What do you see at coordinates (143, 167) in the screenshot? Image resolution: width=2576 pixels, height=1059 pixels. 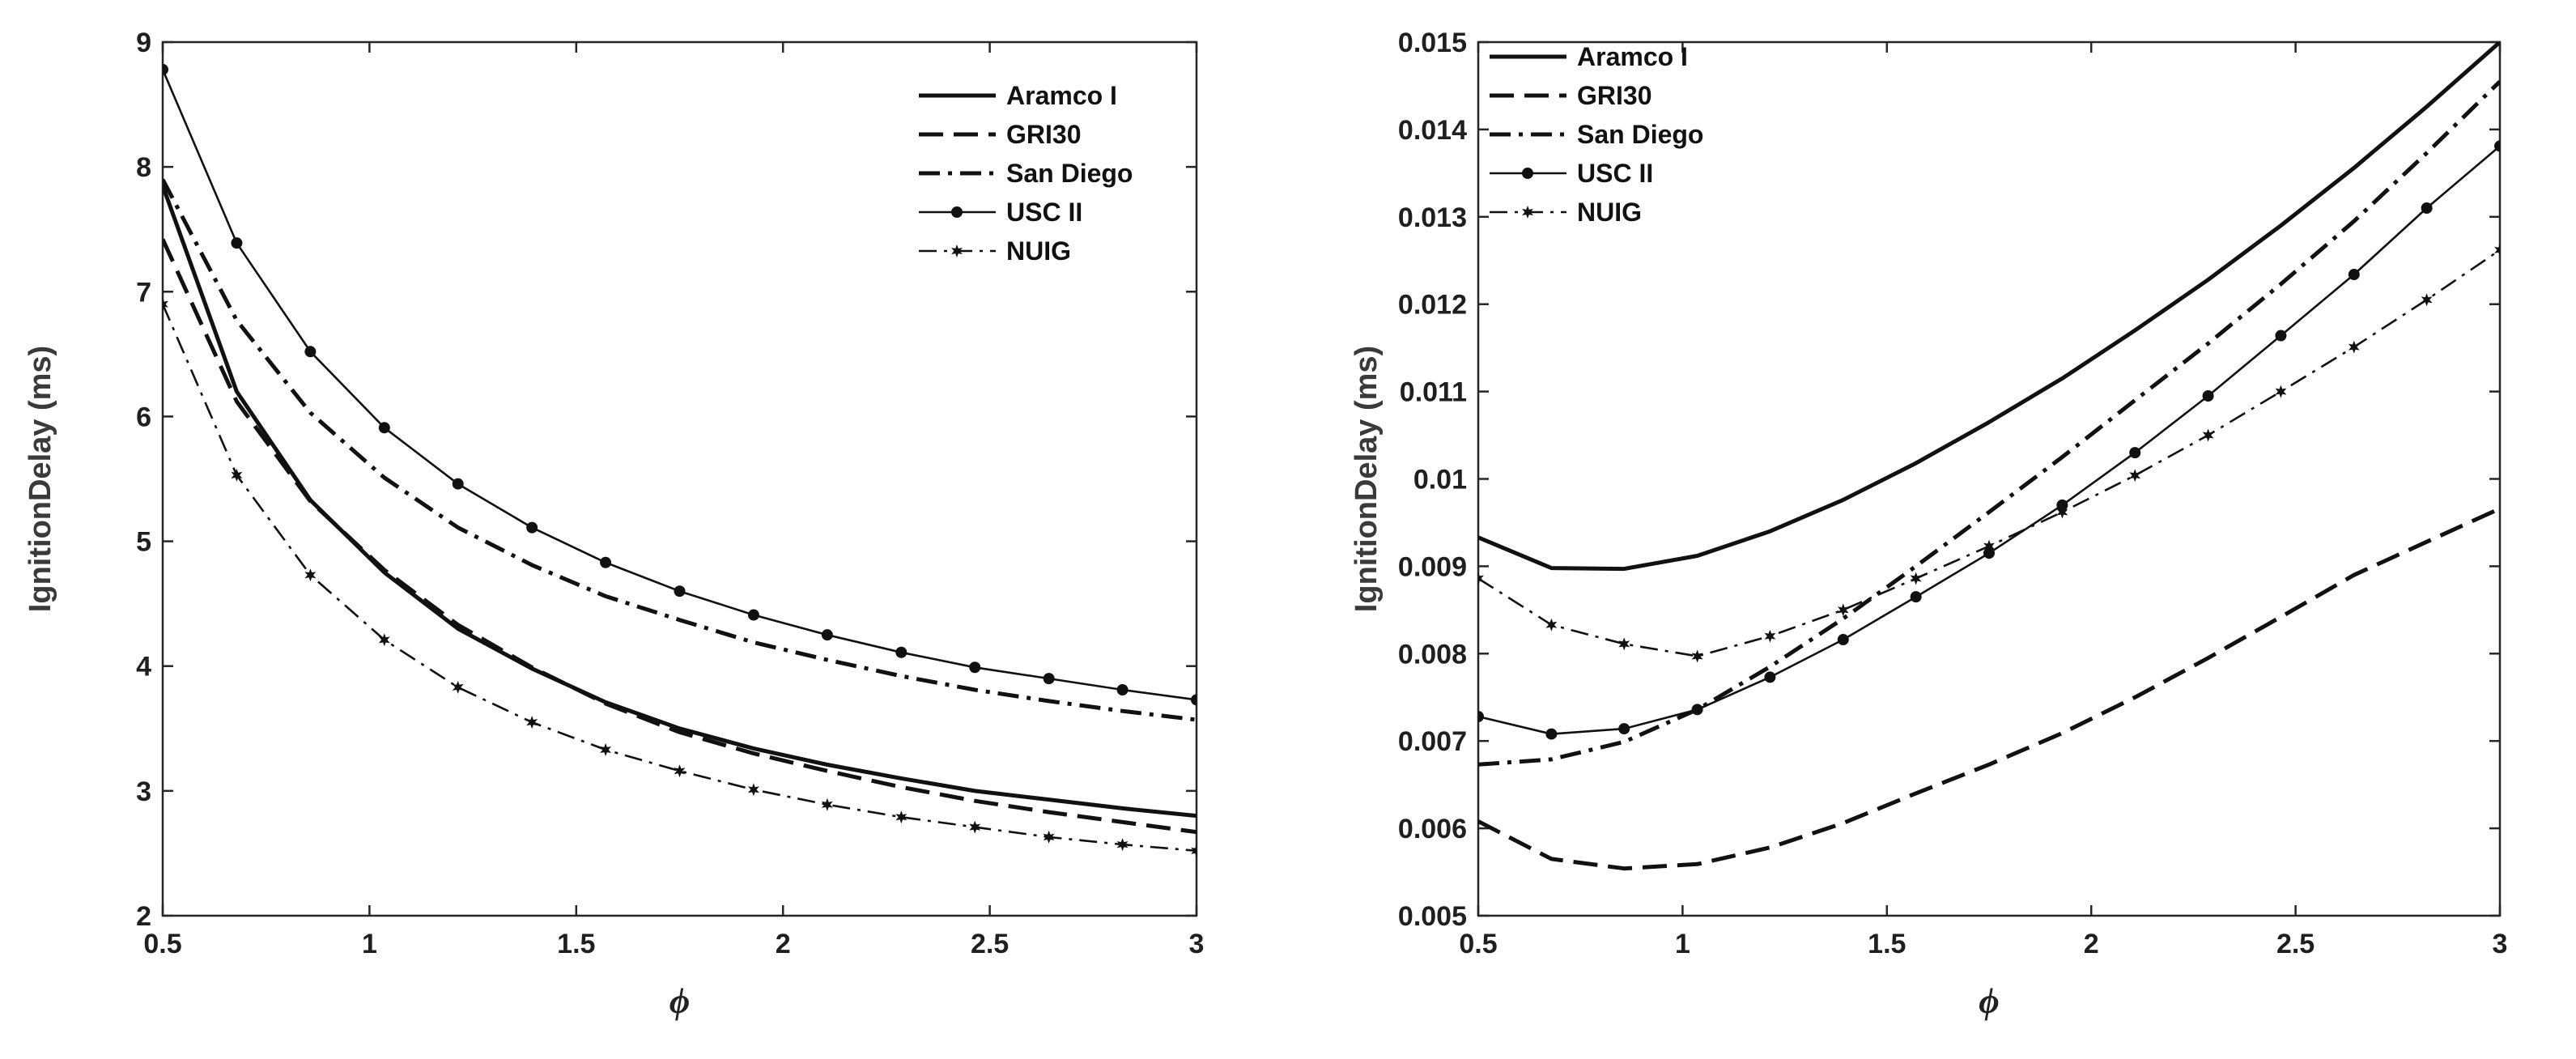 I see `y-tick-label: 8` at bounding box center [143, 167].